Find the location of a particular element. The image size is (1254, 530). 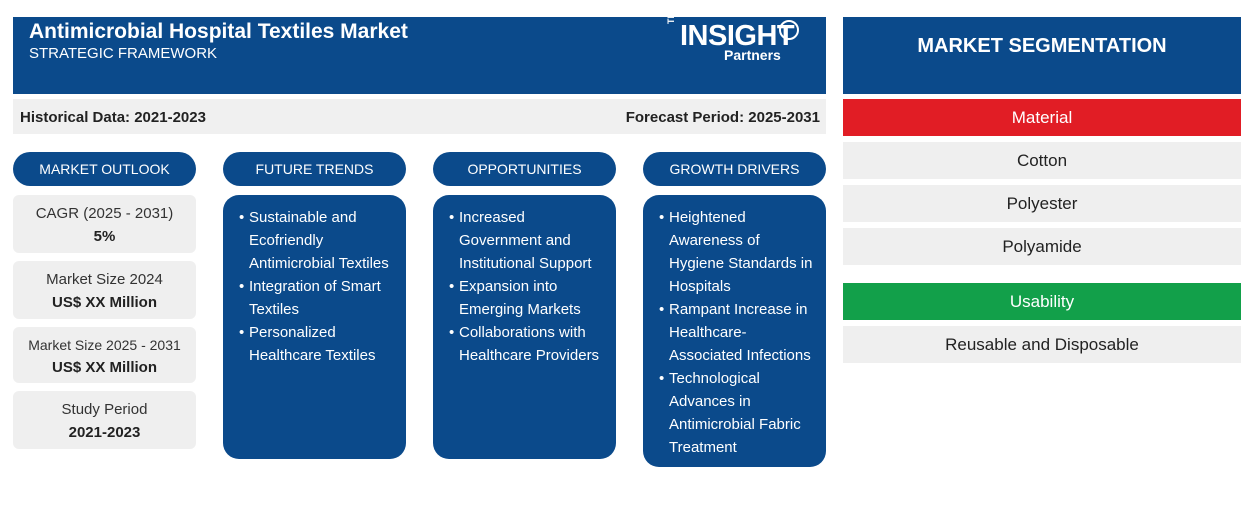

logo-suffix: Partners is located at coordinates (752, 55).